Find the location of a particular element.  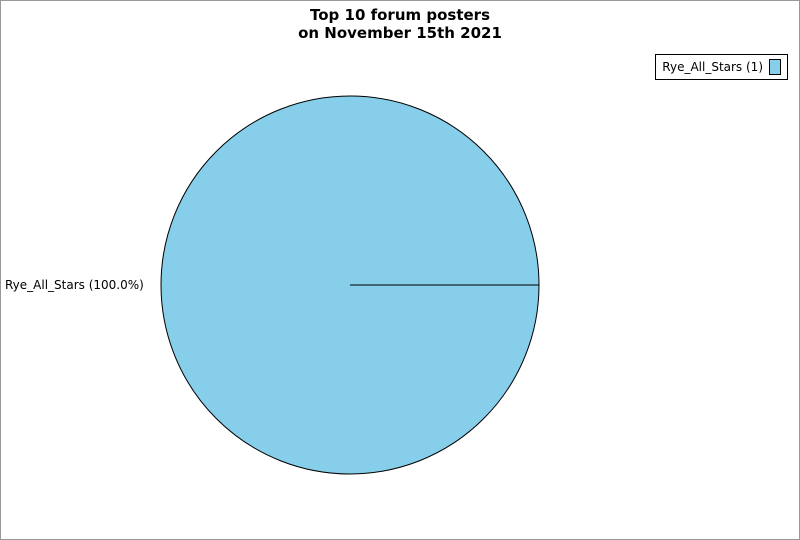

chart-title-line1: Top 10 forum posters is located at coordinates (400, 15).